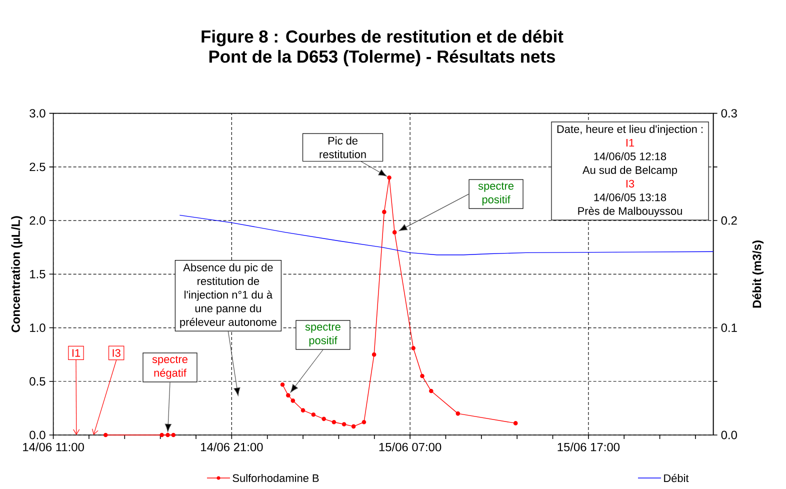 The image size is (786, 489). Describe the element at coordinates (170, 367) in the screenshot. I see `annotation: spectre négatif` at that location.